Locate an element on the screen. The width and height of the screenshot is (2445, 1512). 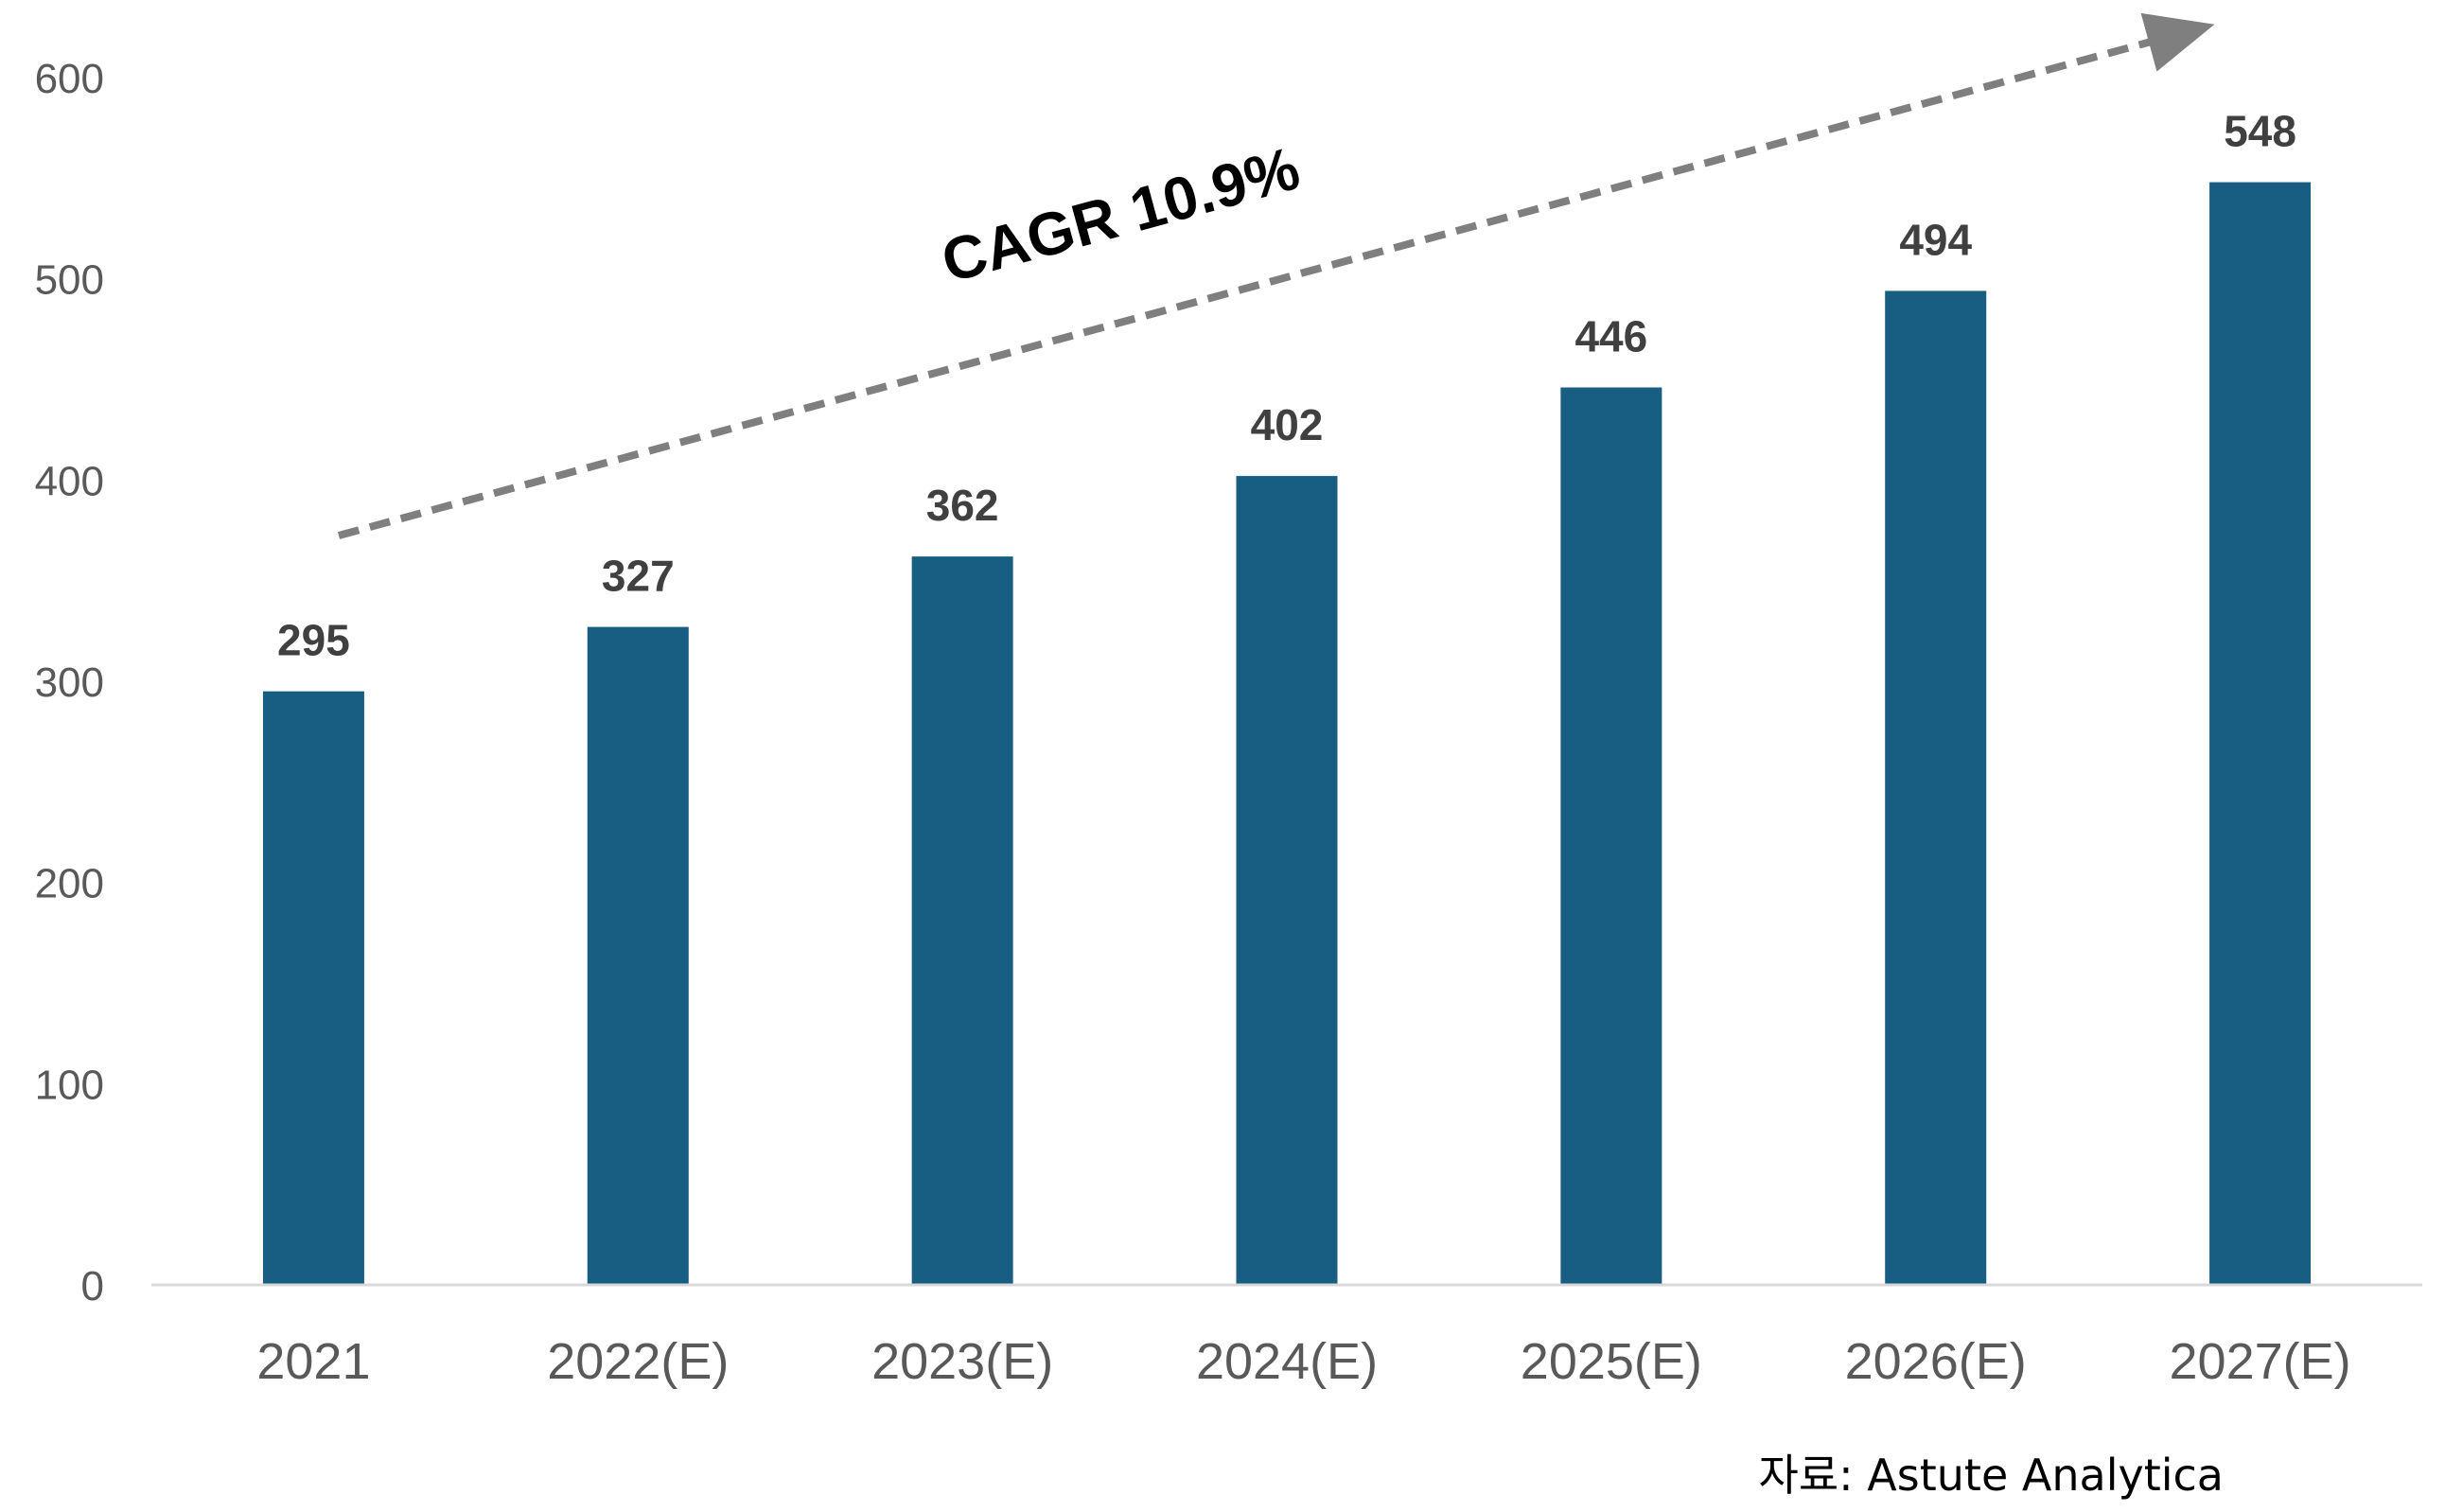
bar-value-label: 295 is located at coordinates (313, 641).